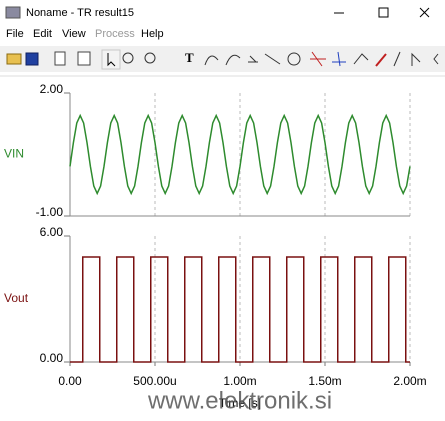  Describe the element at coordinates (272, 59) in the screenshot. I see `line-tool` at that location.